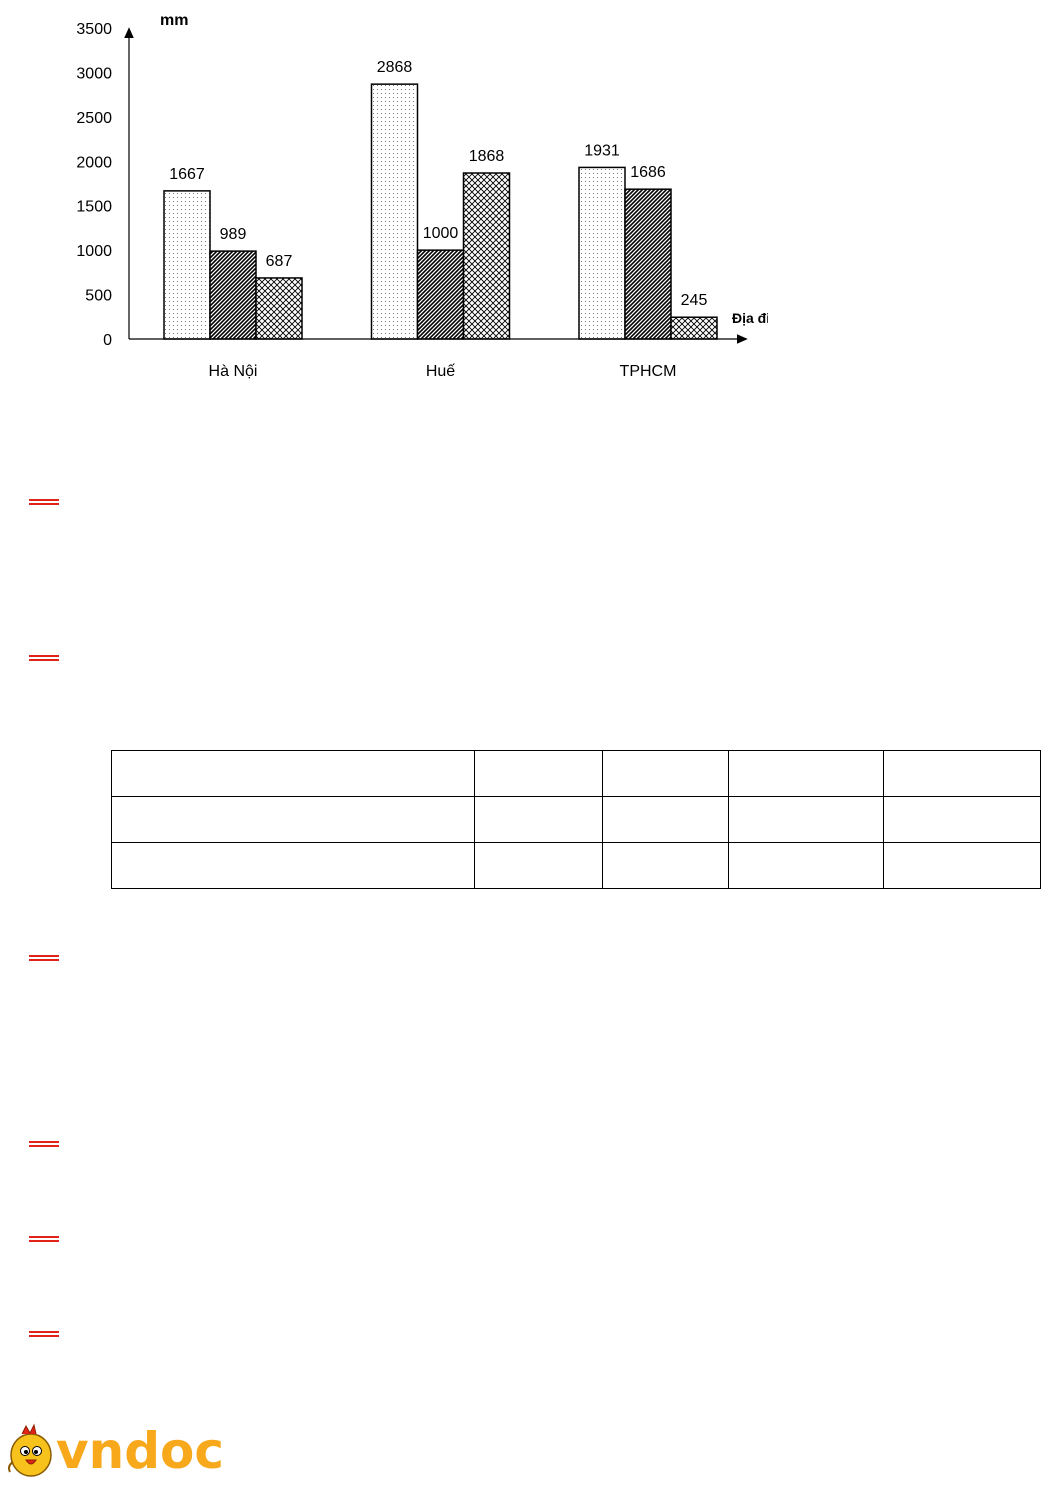 Image resolution: width=1043 pixels, height=1485 pixels. I want to click on answer-table, so click(576, 819).